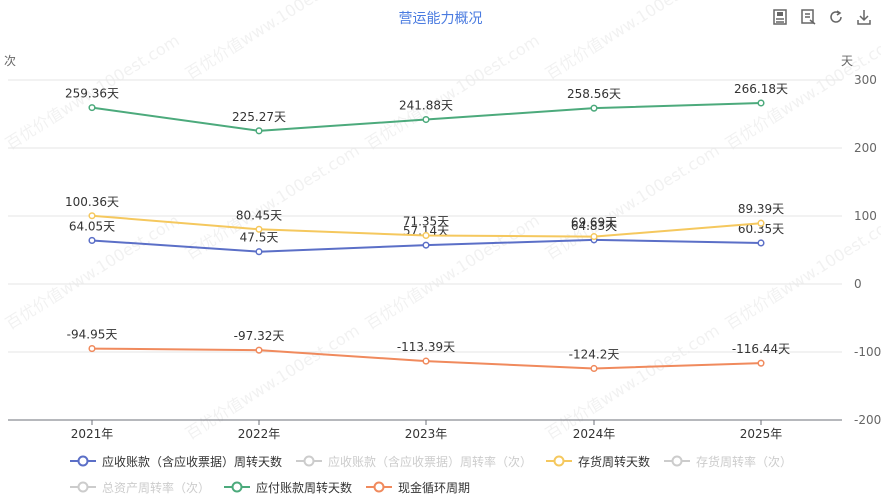 This screenshot has width=881, height=501. What do you see at coordinates (259, 117) in the screenshot?
I see `data-label: 225.27天` at bounding box center [259, 117].